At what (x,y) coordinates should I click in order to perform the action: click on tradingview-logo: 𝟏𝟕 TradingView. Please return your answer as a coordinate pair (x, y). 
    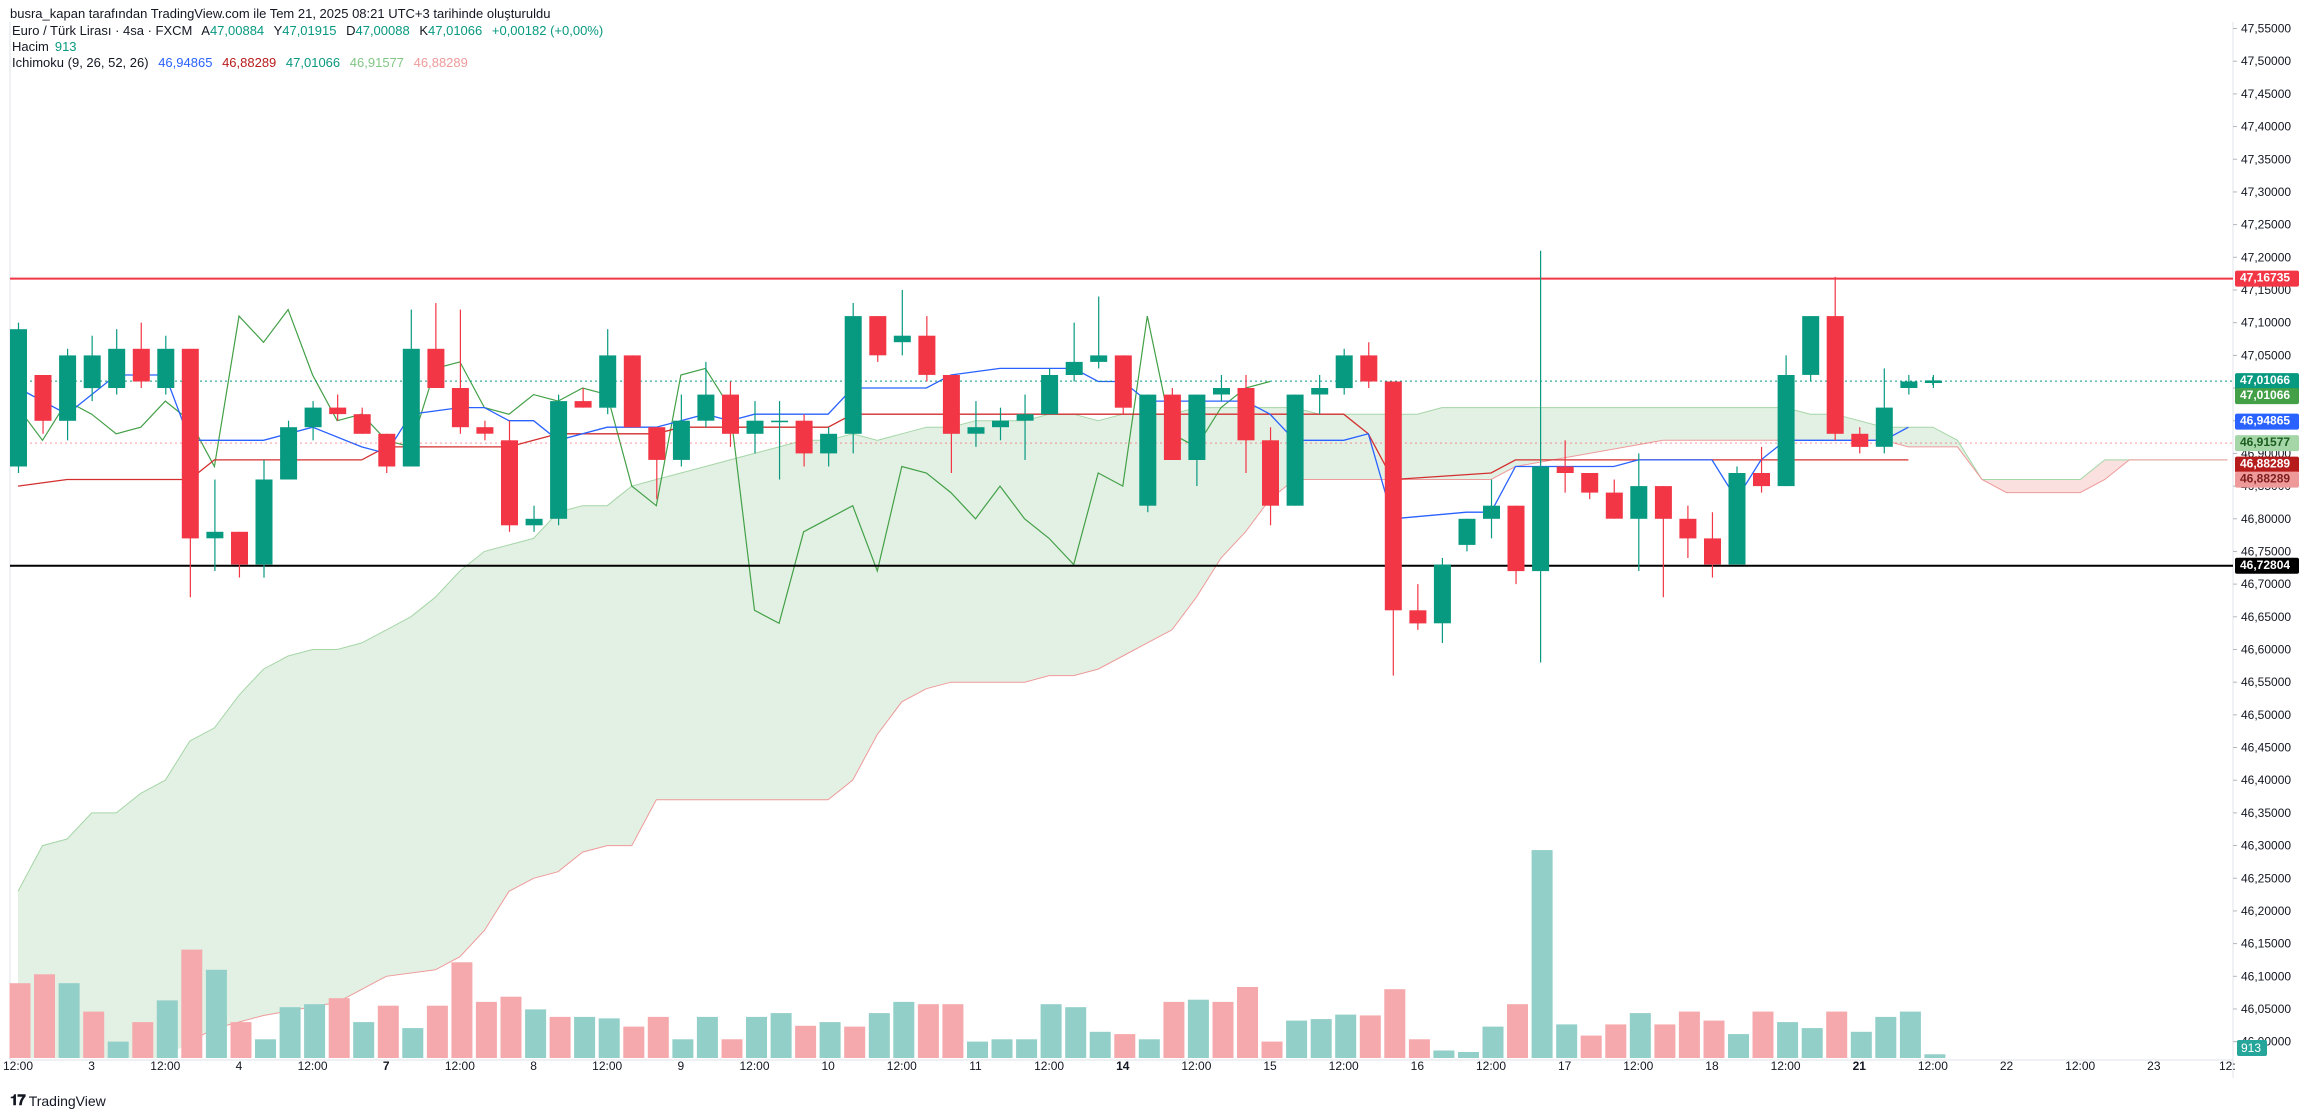
    Looking at the image, I should click on (58, 1100).